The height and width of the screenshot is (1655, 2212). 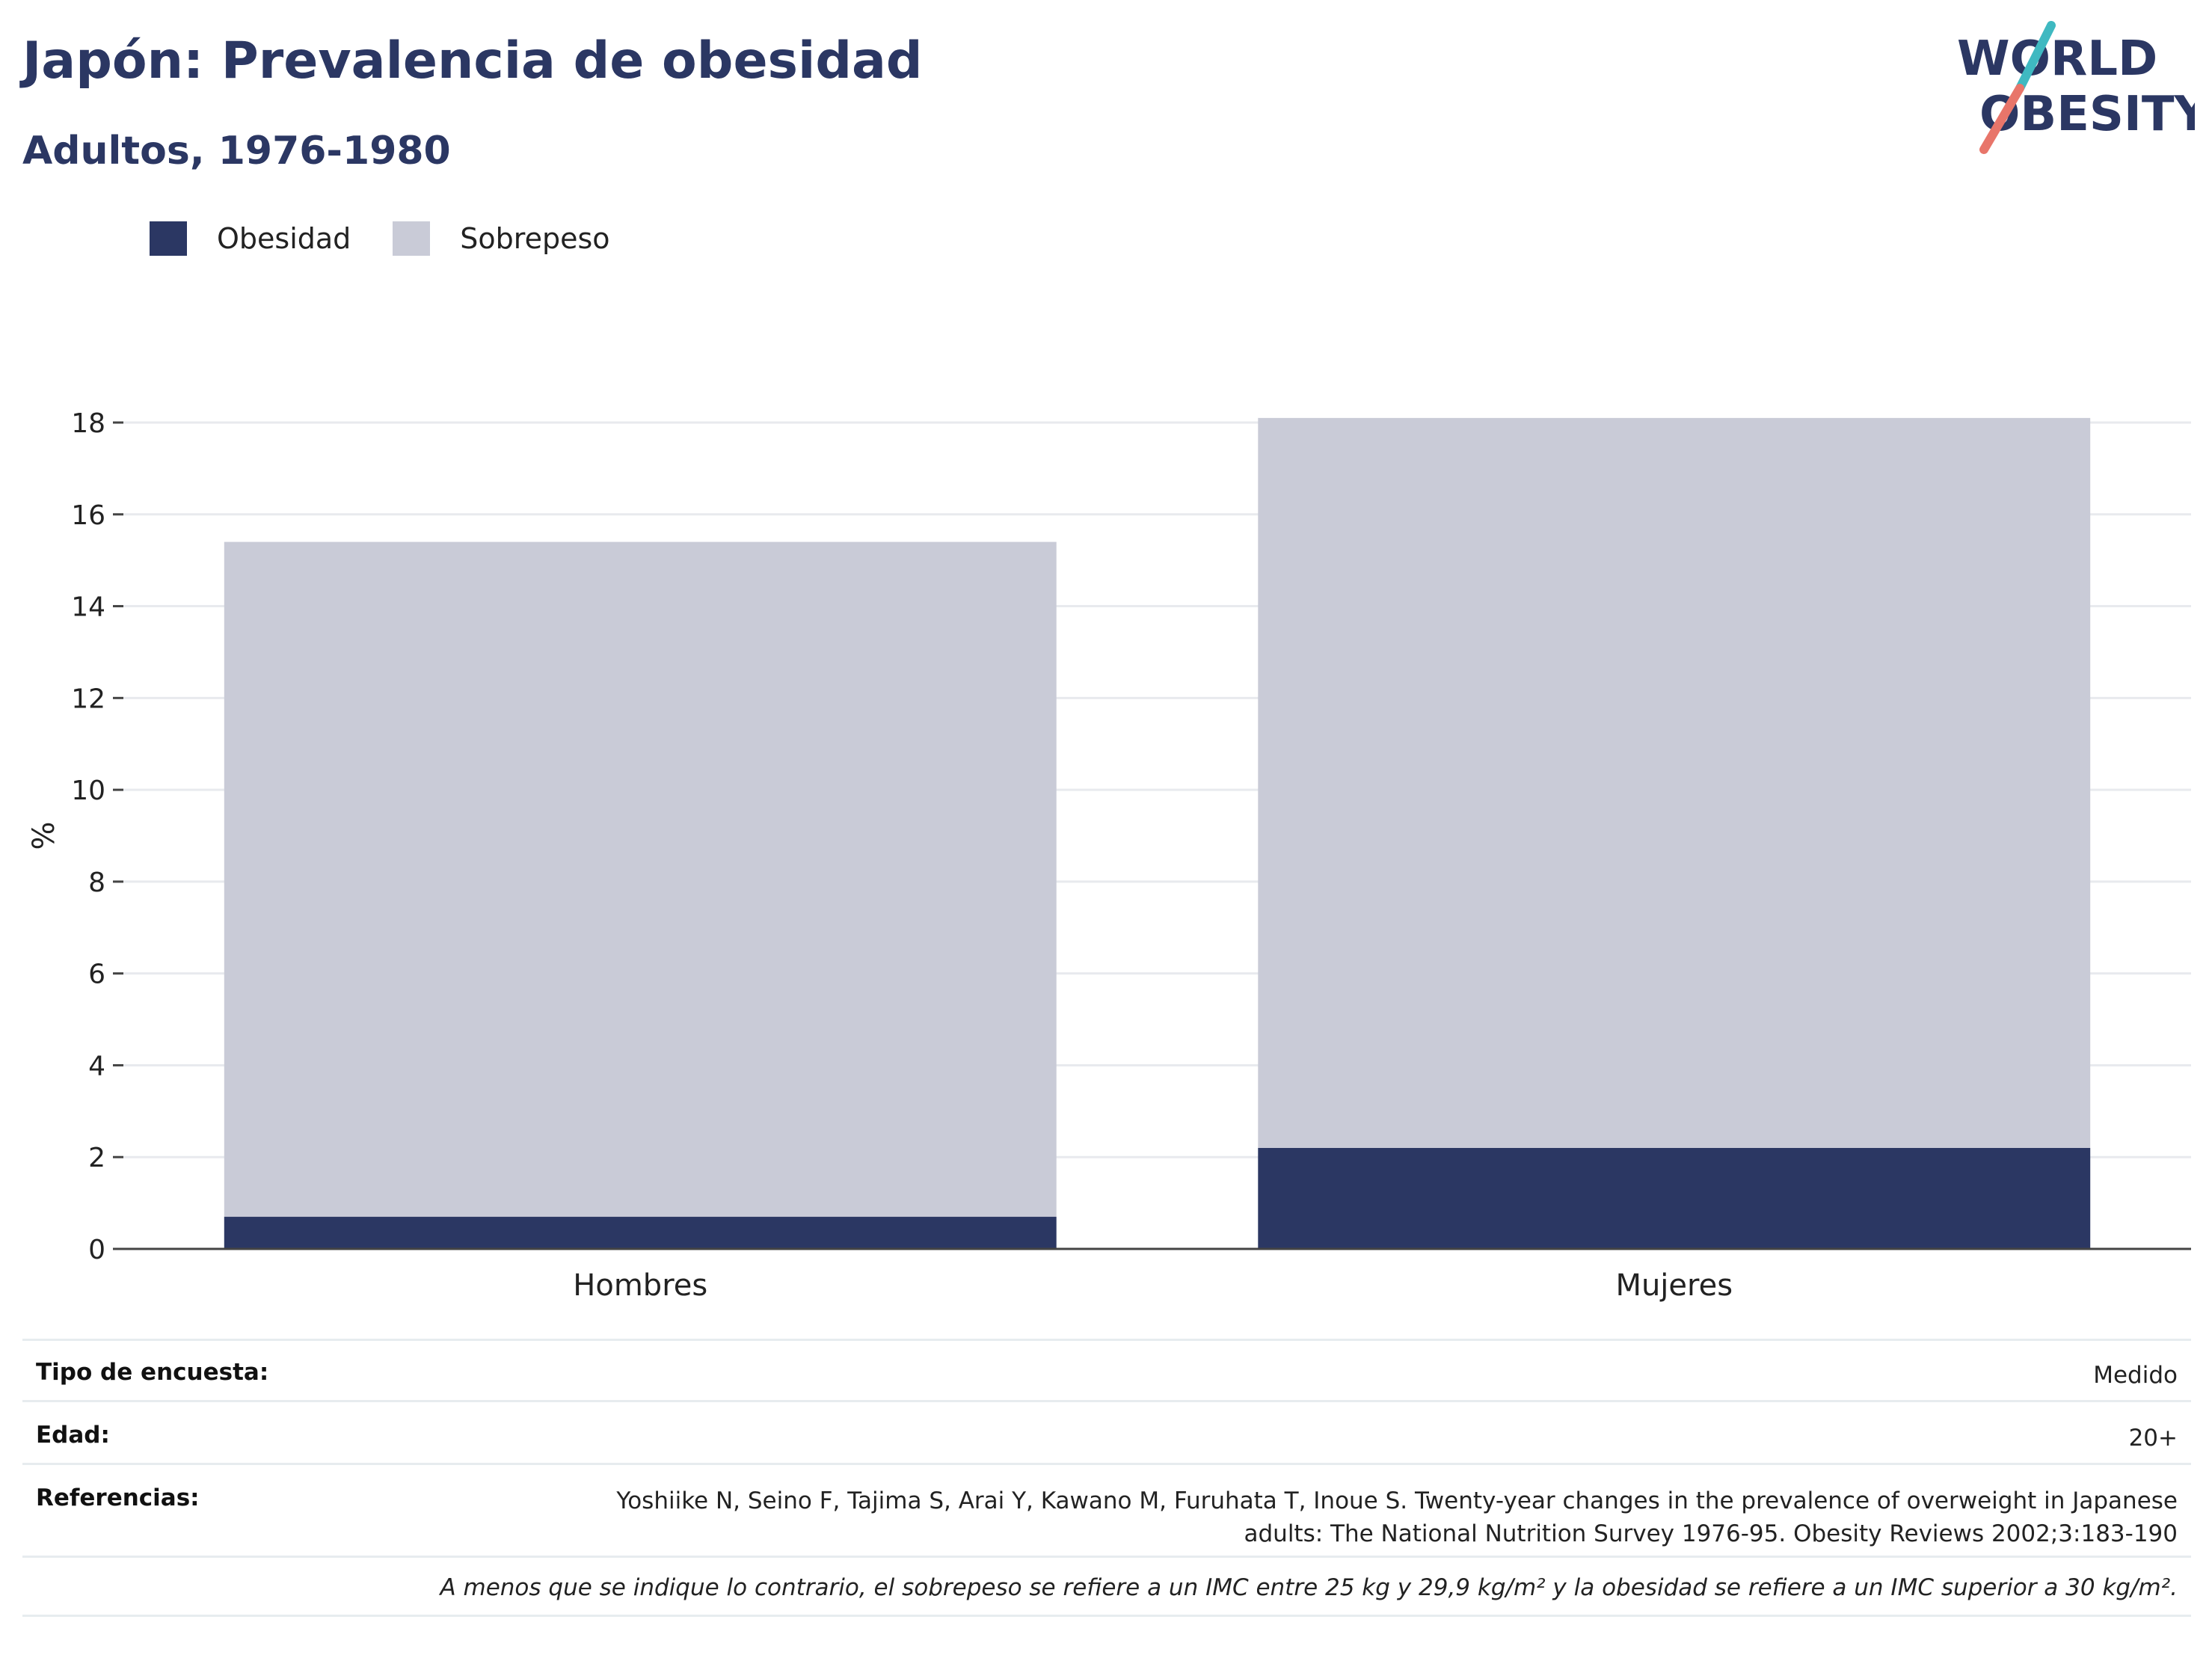 I want to click on info-row-survey-type: Tipo de encuesta: Medido, so click(x=1106, y=1369).